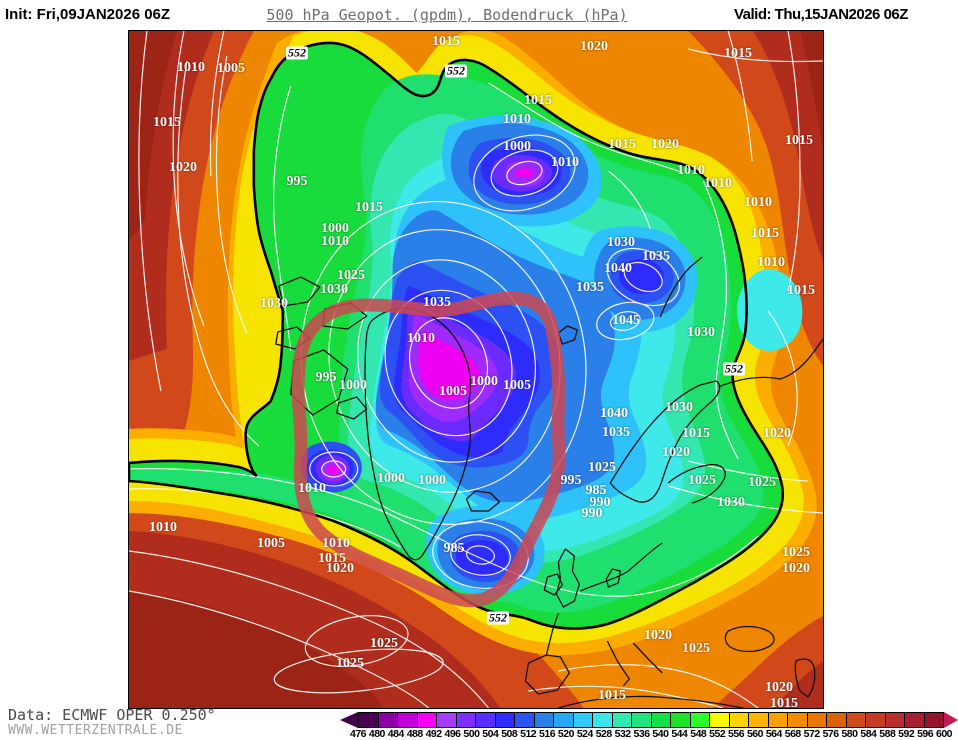  I want to click on colorbar-tick-label: 484, so click(396, 734).